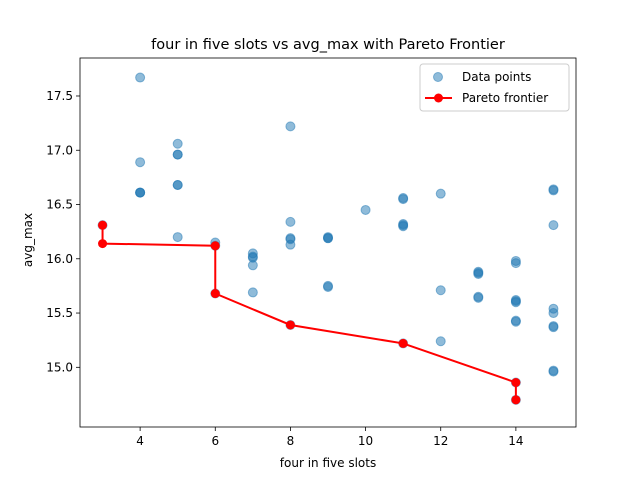 This screenshot has width=640, height=480. What do you see at coordinates (215, 441) in the screenshot?
I see `x-tick-label: 6` at bounding box center [215, 441].